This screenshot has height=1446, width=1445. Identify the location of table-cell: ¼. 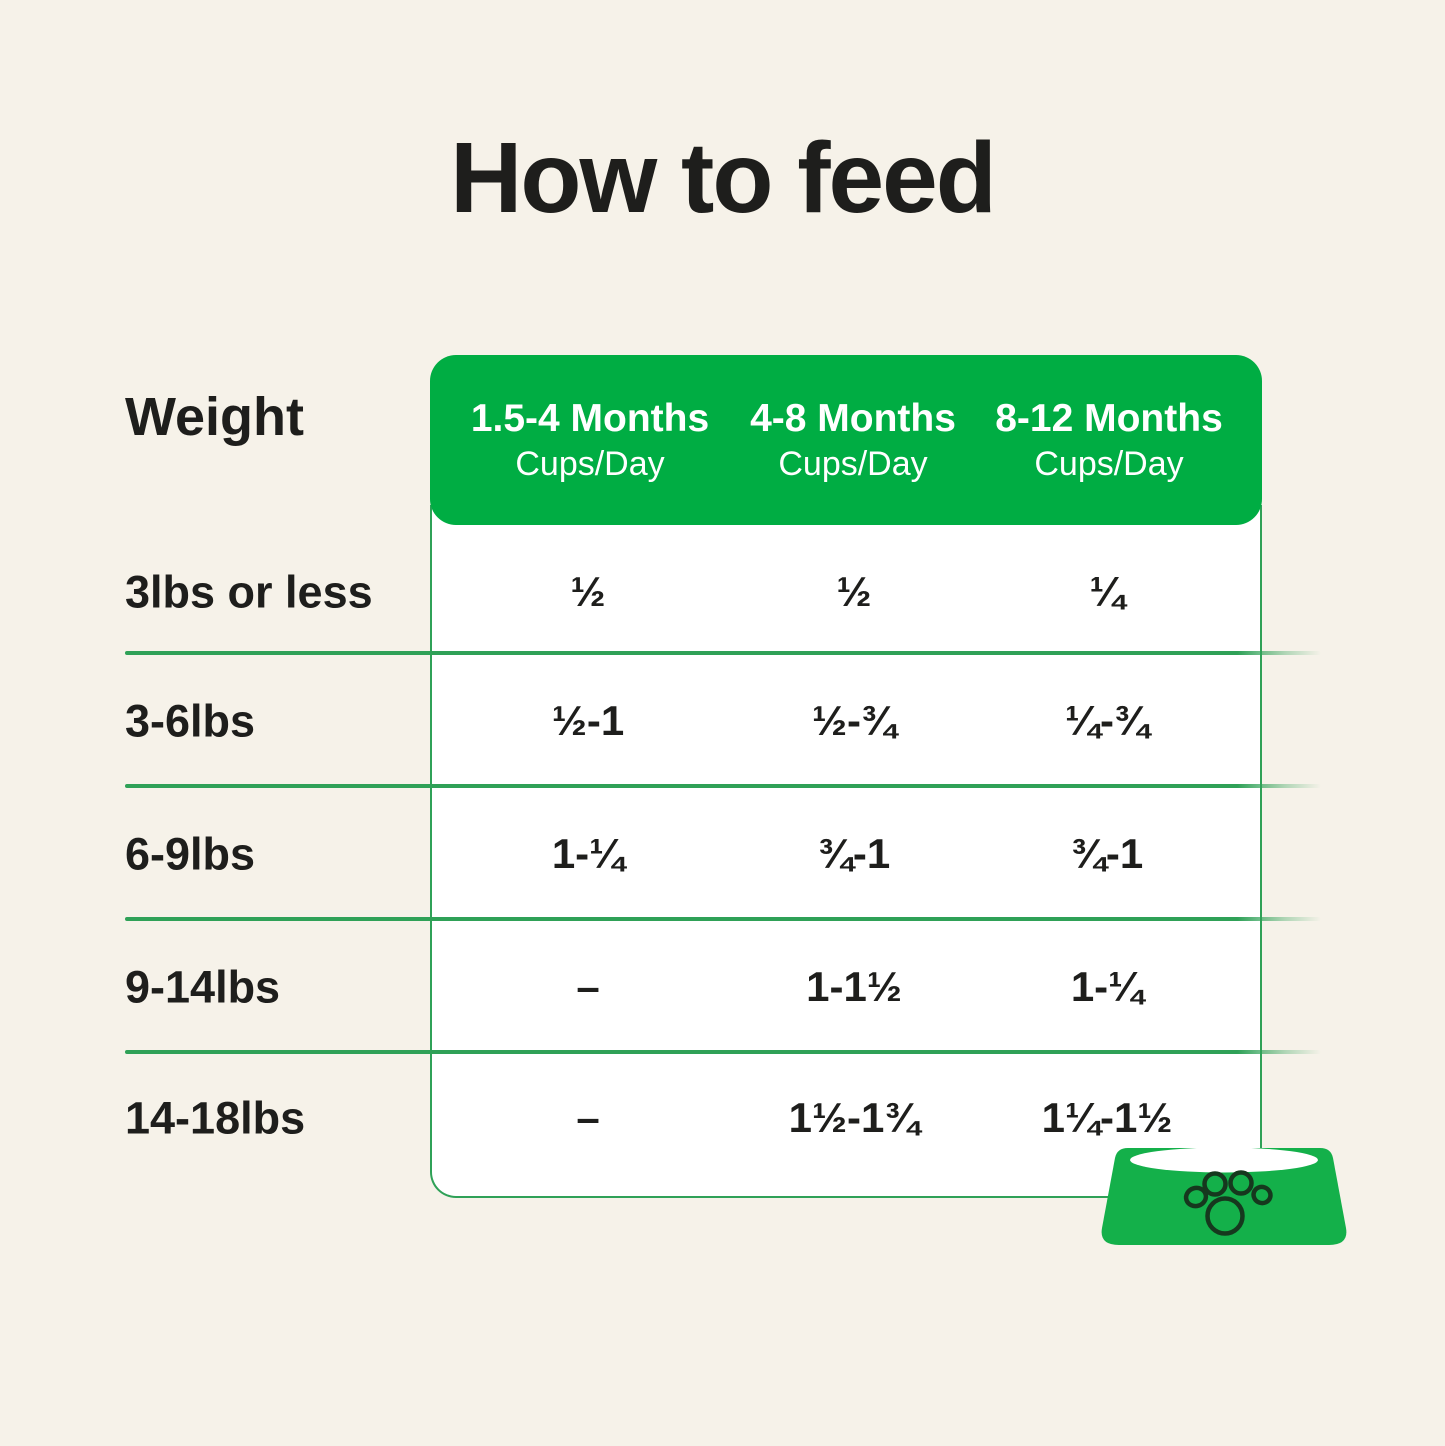
(1107, 591).